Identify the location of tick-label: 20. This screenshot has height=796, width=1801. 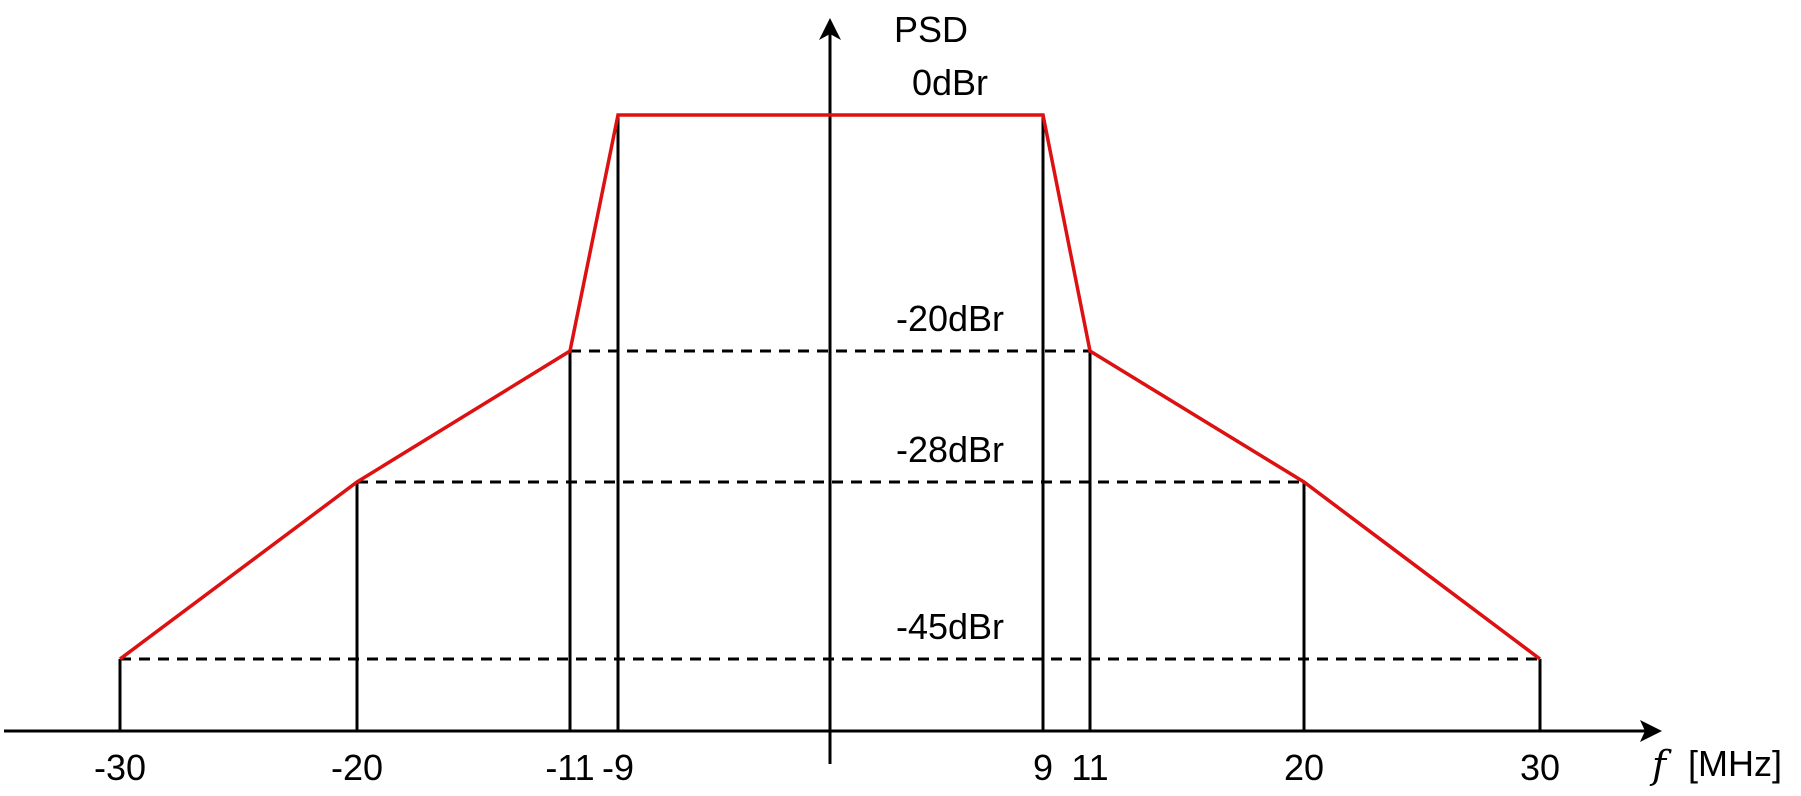
(1304, 767).